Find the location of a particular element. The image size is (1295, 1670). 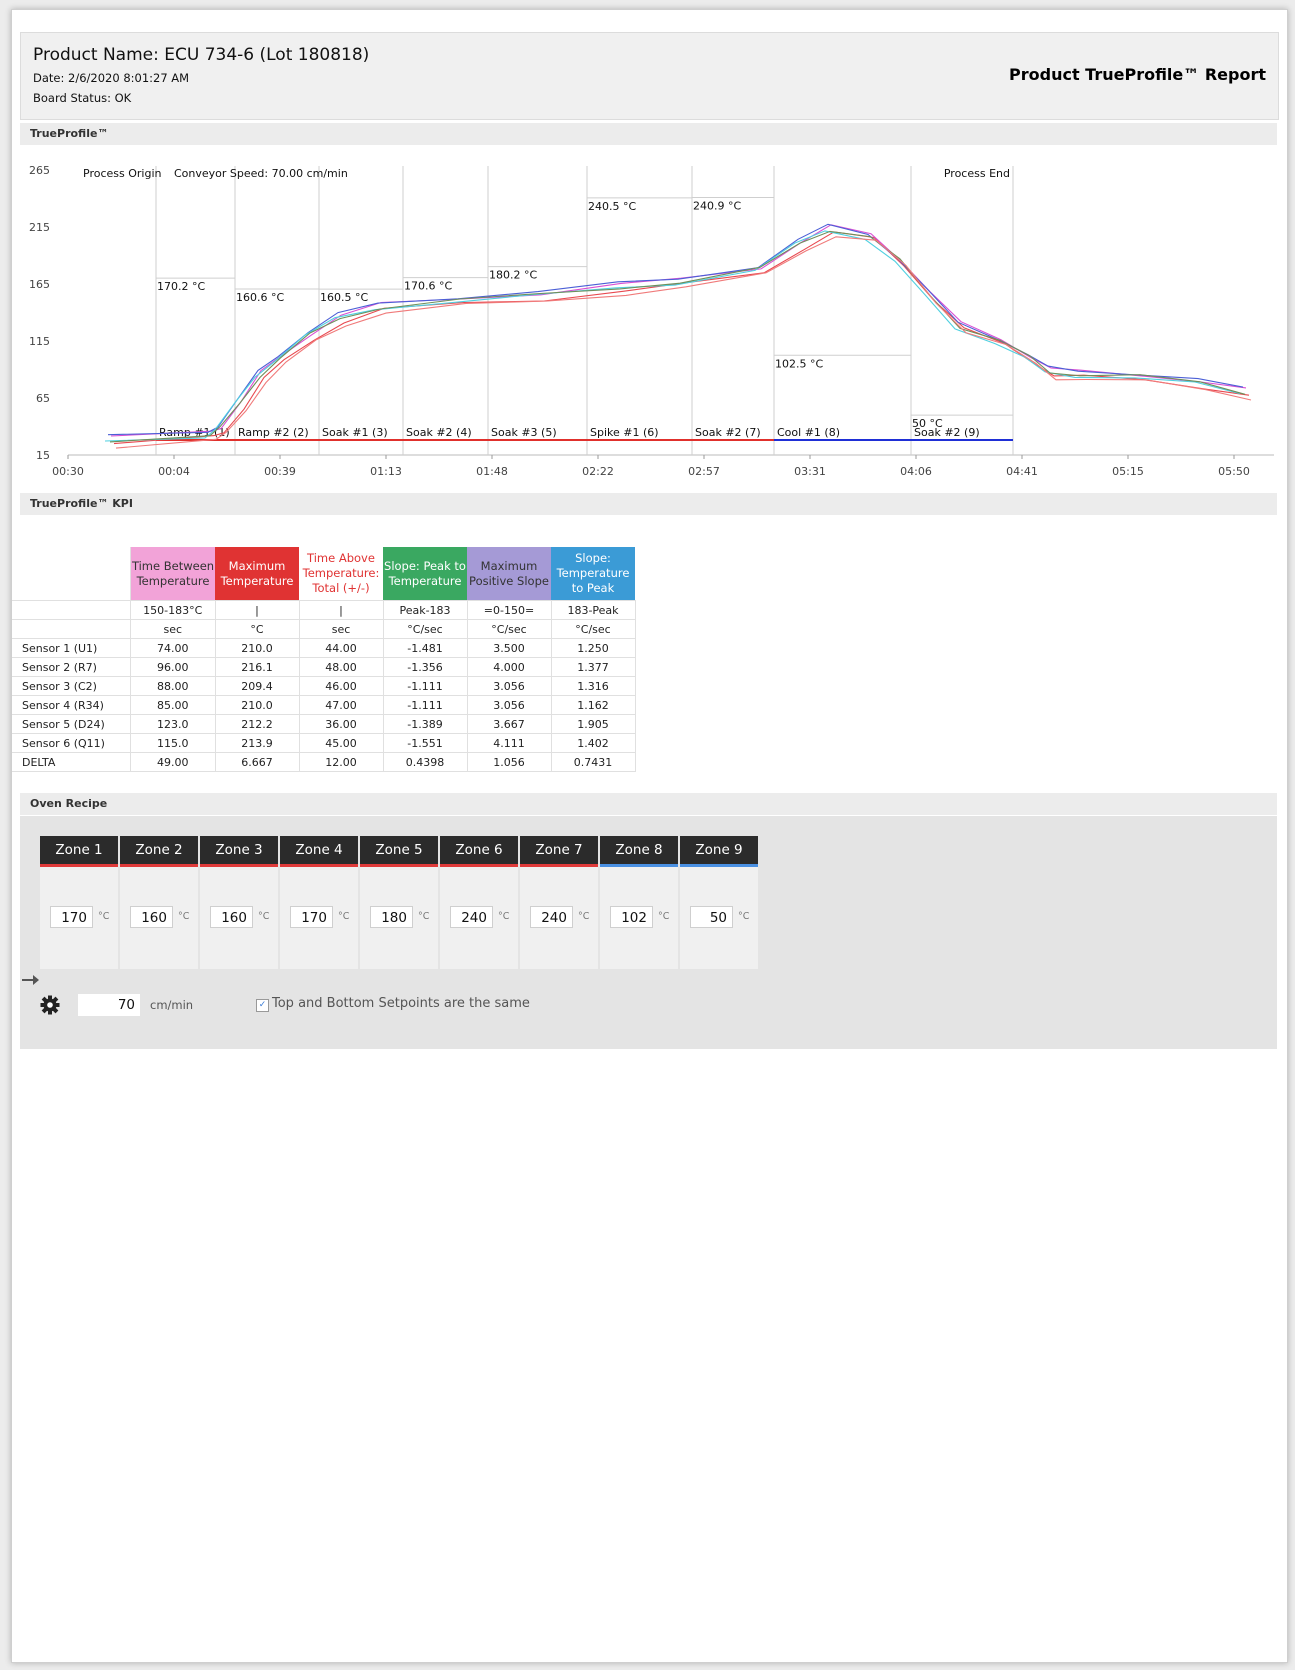

zone-card: Zone 2 160 °C is located at coordinates (160, 902).